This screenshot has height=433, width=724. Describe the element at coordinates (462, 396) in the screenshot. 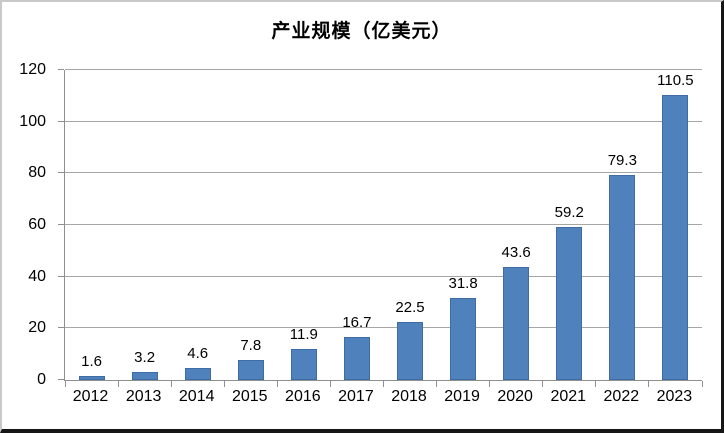

I see `x-axis-label-2019: 2019` at that location.